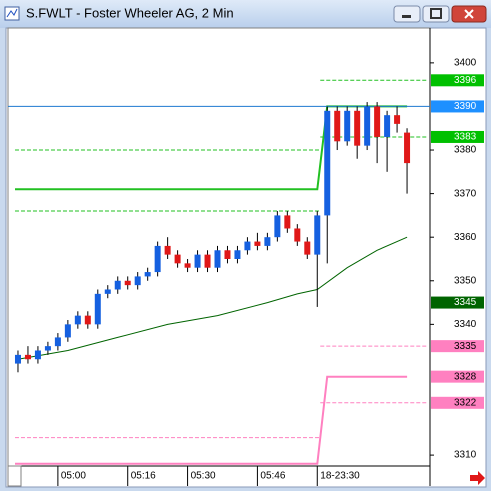 The height and width of the screenshot is (496, 491). I want to click on maximize-button, so click(436, 14).